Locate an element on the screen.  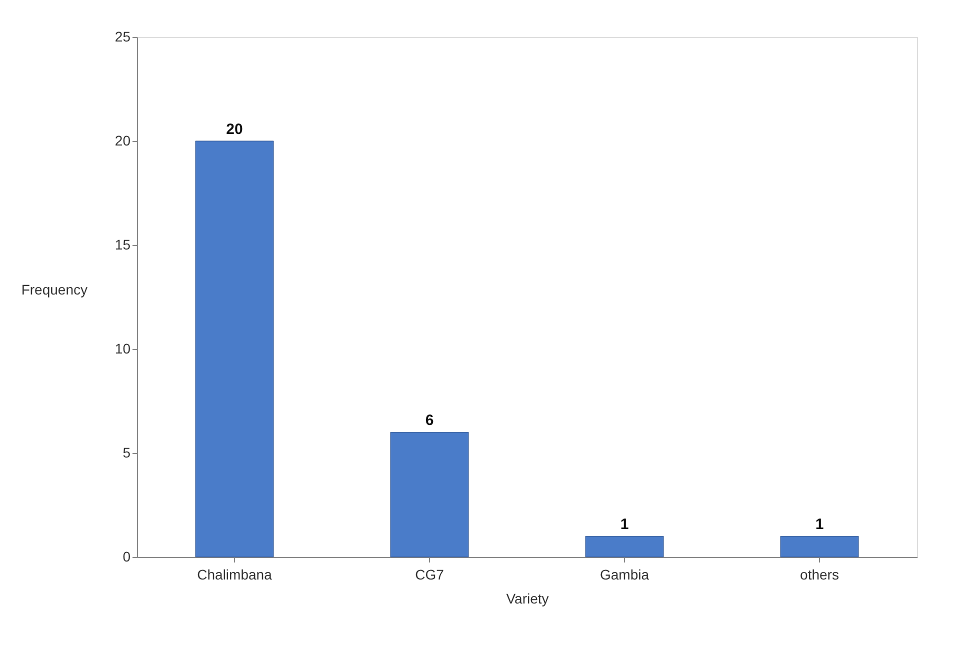
y-axis-title: Frequency is located at coordinates (54, 290).